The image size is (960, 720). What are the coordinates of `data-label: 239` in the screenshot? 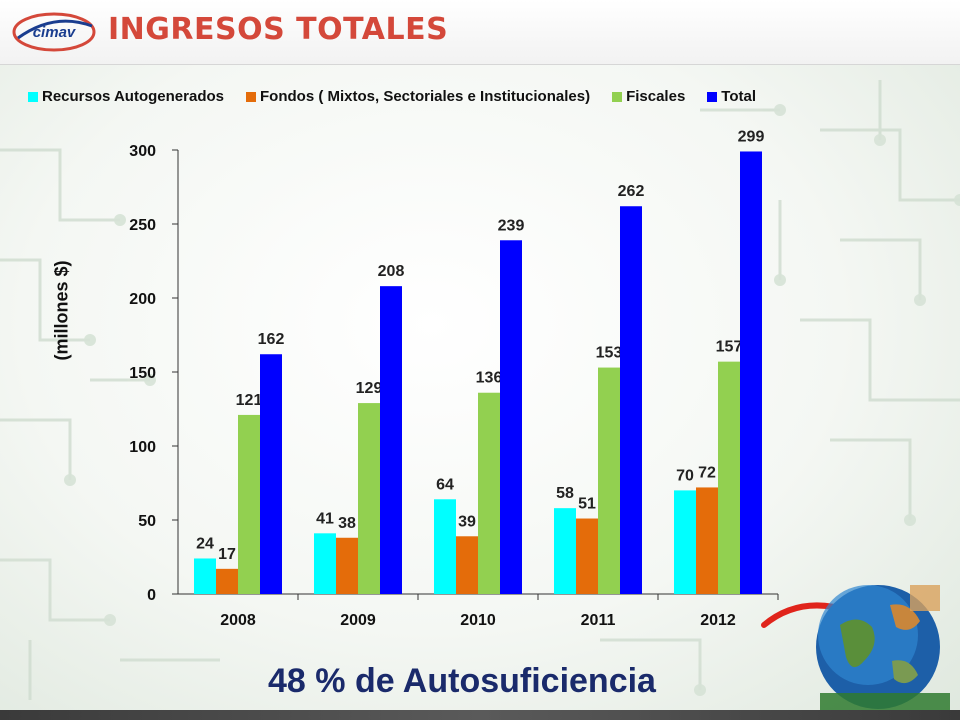 It's located at (511, 225).